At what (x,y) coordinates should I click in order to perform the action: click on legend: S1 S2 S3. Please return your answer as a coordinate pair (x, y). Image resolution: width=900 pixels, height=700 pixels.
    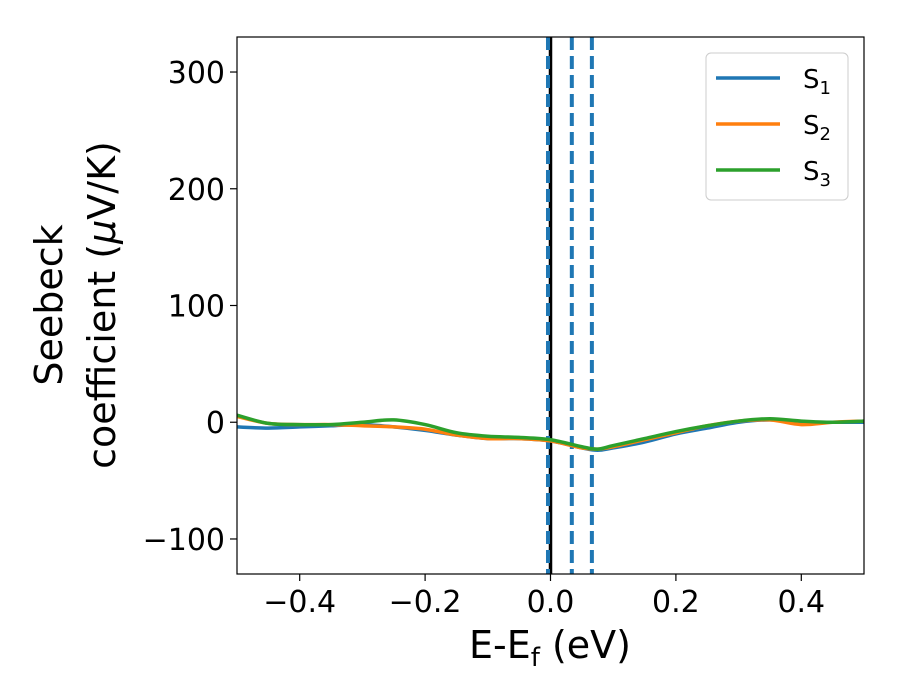
    Looking at the image, I should click on (777, 126).